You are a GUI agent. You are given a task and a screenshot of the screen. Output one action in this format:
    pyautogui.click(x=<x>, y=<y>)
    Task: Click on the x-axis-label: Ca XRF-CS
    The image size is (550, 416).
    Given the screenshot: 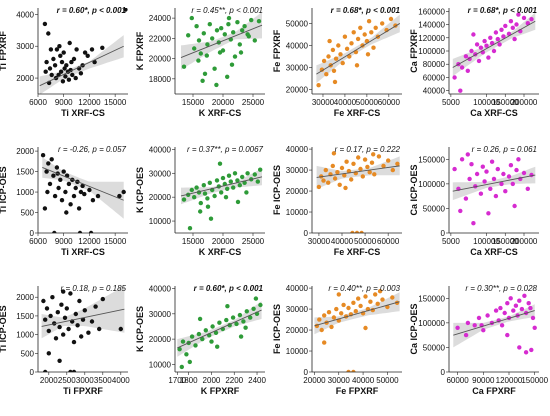 What is the action you would take?
    pyautogui.click(x=494, y=113)
    